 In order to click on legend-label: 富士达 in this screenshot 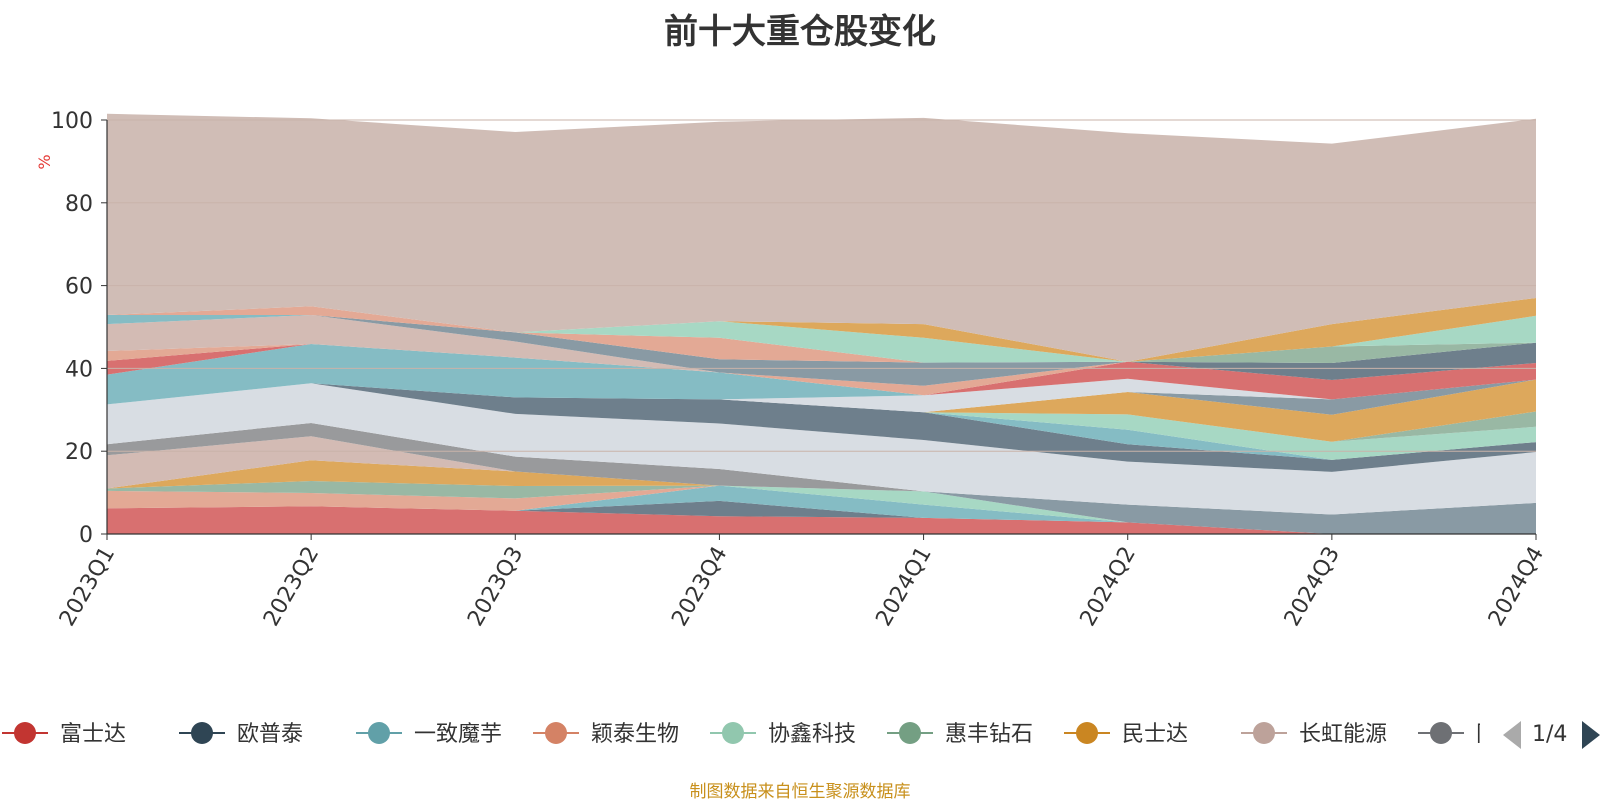, I will do `click(93, 734)`.